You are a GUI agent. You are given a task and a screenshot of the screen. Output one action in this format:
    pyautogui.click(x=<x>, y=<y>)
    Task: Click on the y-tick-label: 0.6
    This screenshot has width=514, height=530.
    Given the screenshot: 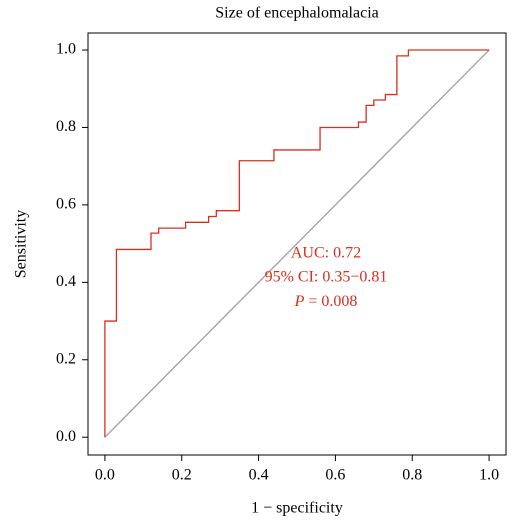 What is the action you would take?
    pyautogui.click(x=66, y=204)
    